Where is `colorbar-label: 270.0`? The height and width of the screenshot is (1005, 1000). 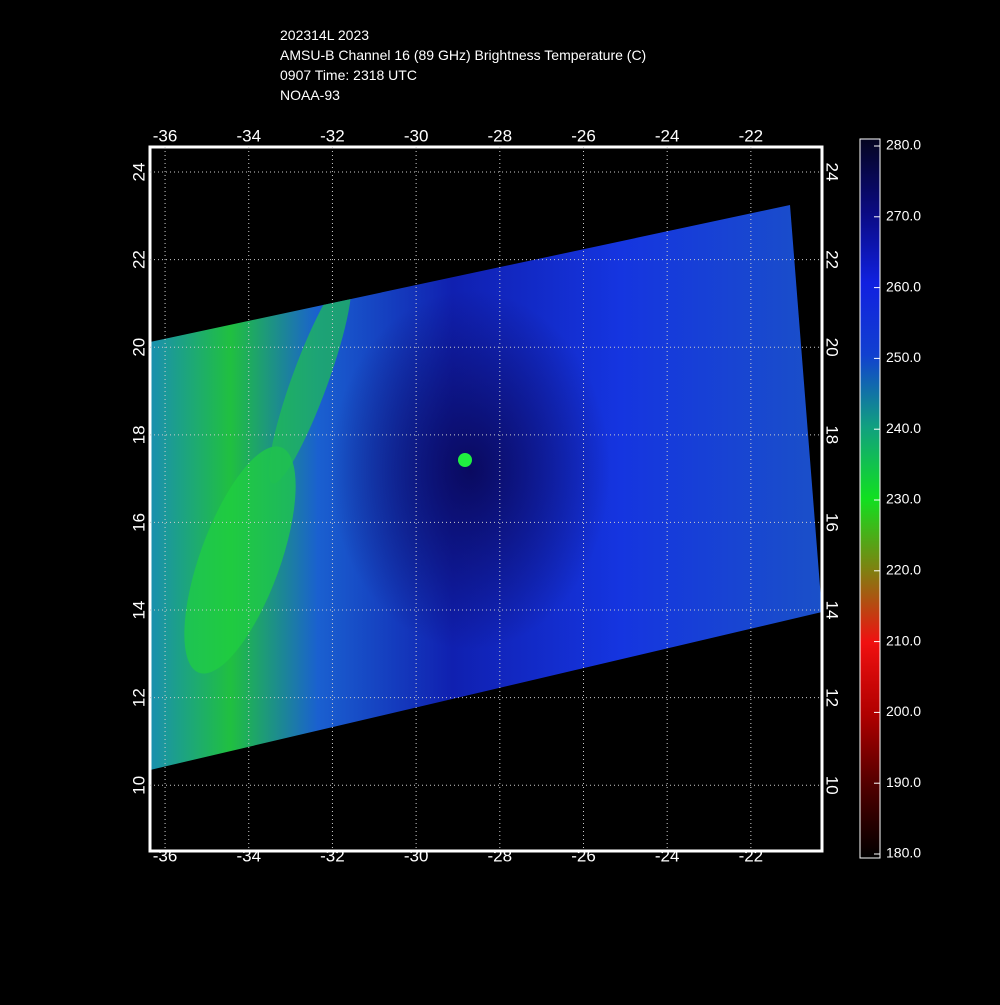
colorbar-label: 270.0 is located at coordinates (903, 216).